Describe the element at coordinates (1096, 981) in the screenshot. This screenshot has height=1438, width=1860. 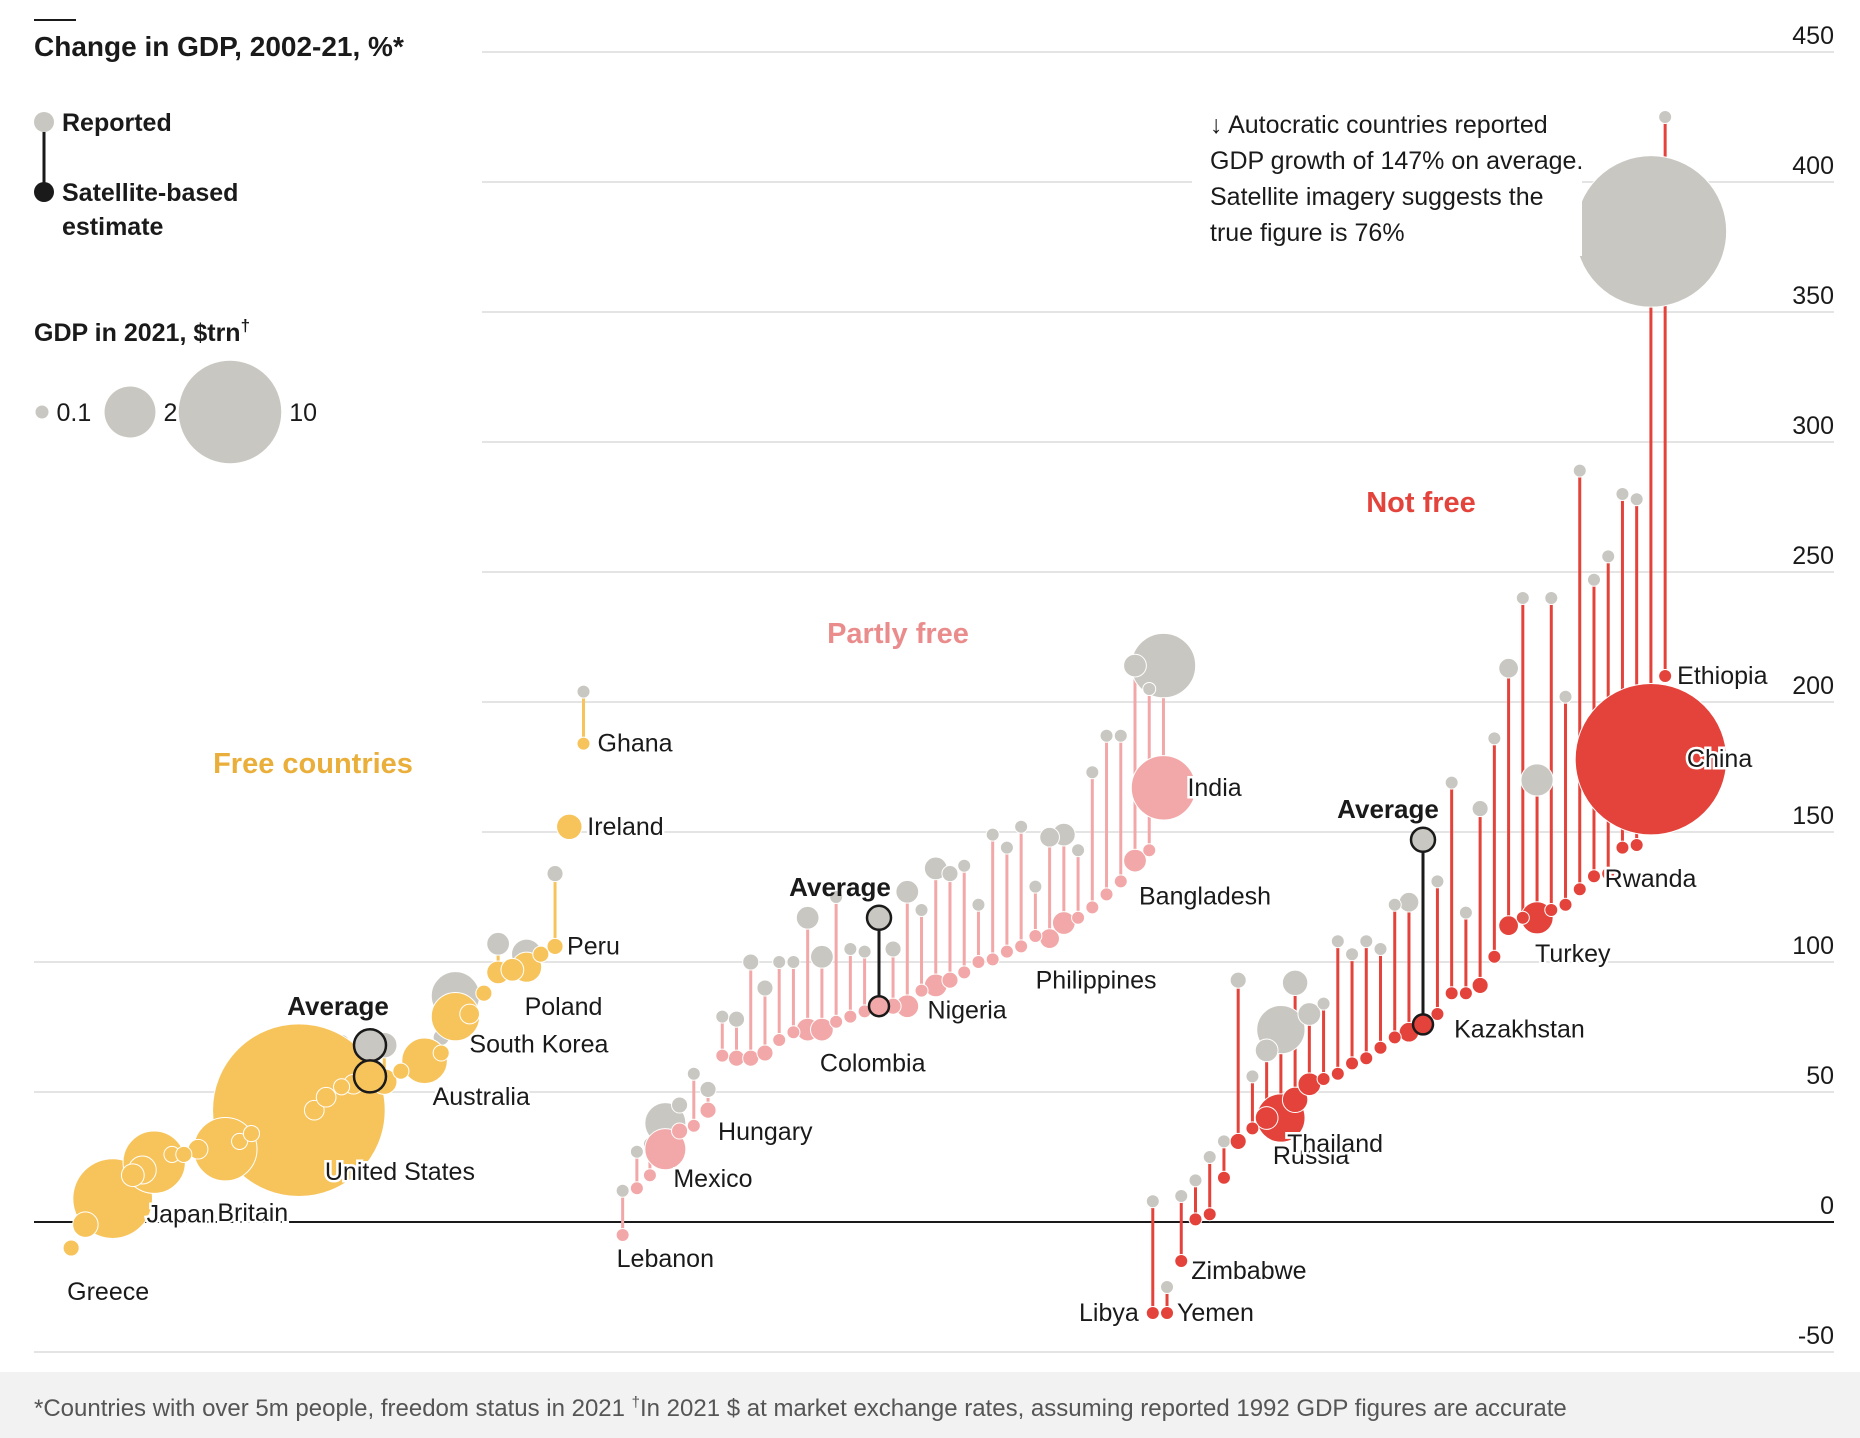
I see `country-label: Philippines` at that location.